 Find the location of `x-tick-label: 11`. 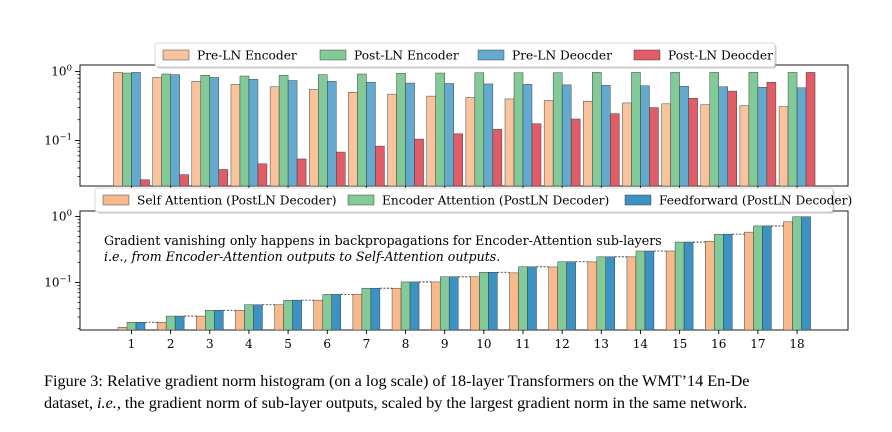

x-tick-label: 11 is located at coordinates (522, 344).